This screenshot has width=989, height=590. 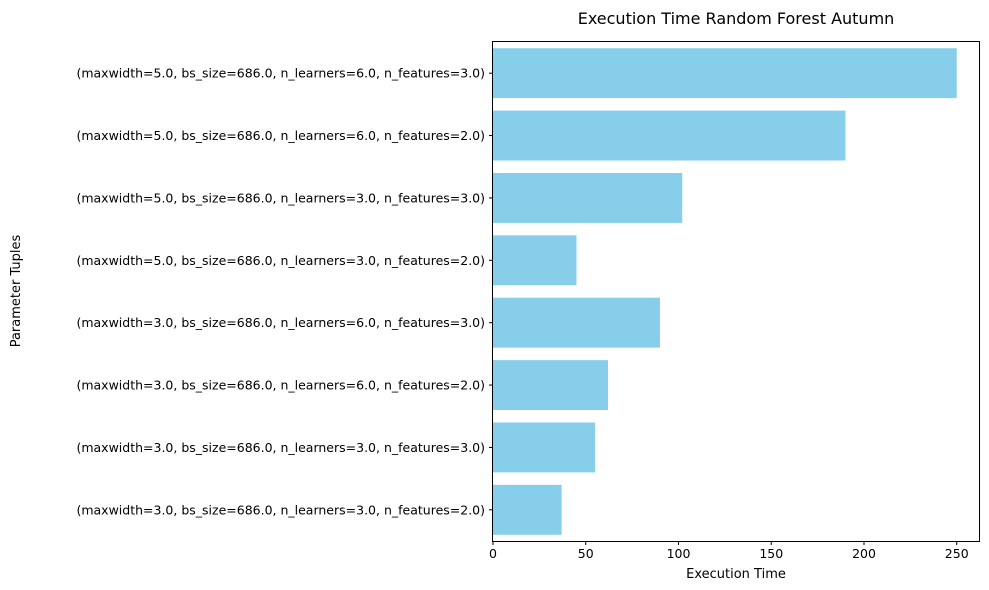 What do you see at coordinates (957, 553) in the screenshot?
I see `x-tick-label-5: 250` at bounding box center [957, 553].